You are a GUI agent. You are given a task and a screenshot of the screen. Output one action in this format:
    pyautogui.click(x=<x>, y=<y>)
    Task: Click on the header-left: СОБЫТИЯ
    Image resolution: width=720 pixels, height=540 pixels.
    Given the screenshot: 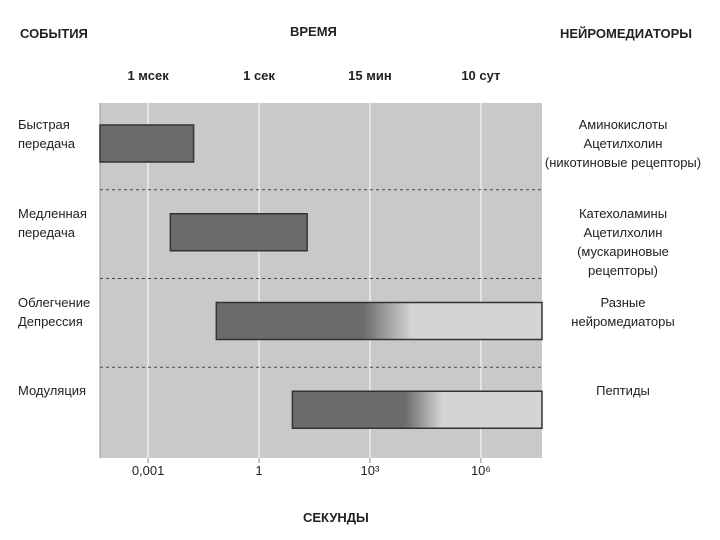 What is the action you would take?
    pyautogui.click(x=54, y=33)
    